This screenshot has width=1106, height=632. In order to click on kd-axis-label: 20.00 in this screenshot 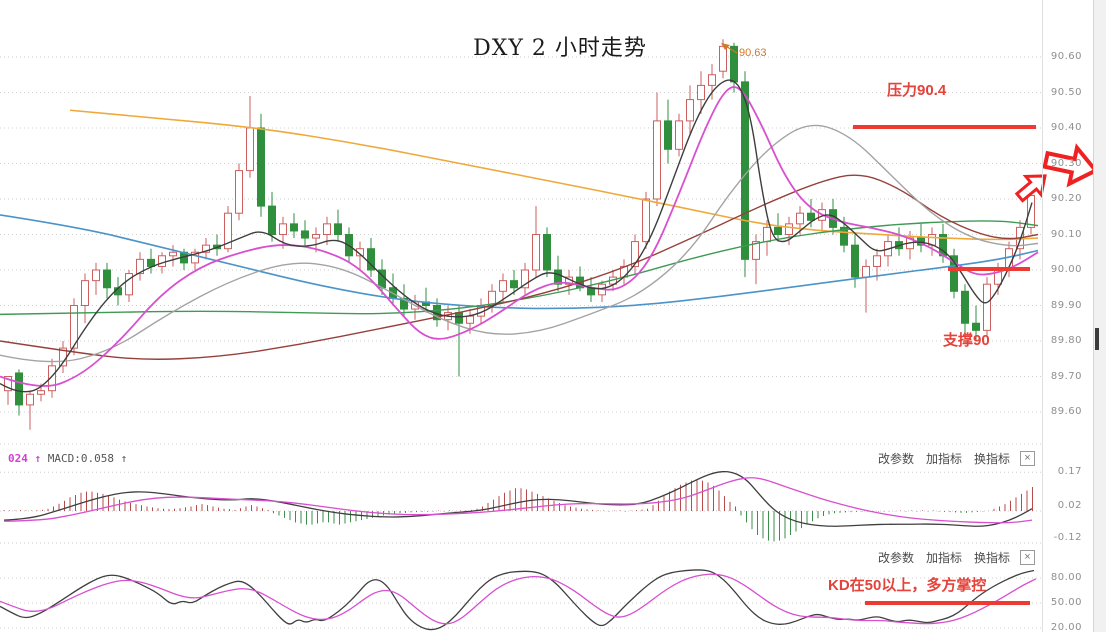, I will do `click(1066, 627)`.